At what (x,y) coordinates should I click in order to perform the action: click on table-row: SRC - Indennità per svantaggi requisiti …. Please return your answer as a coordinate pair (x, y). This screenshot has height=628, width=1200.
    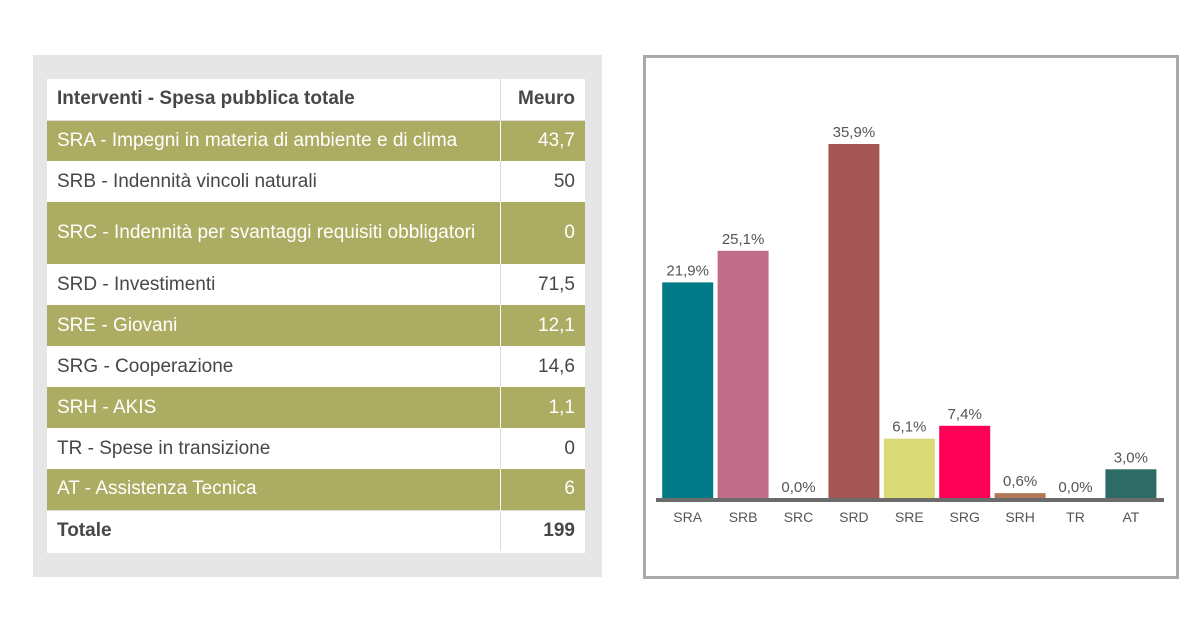
    Looking at the image, I should click on (316, 233).